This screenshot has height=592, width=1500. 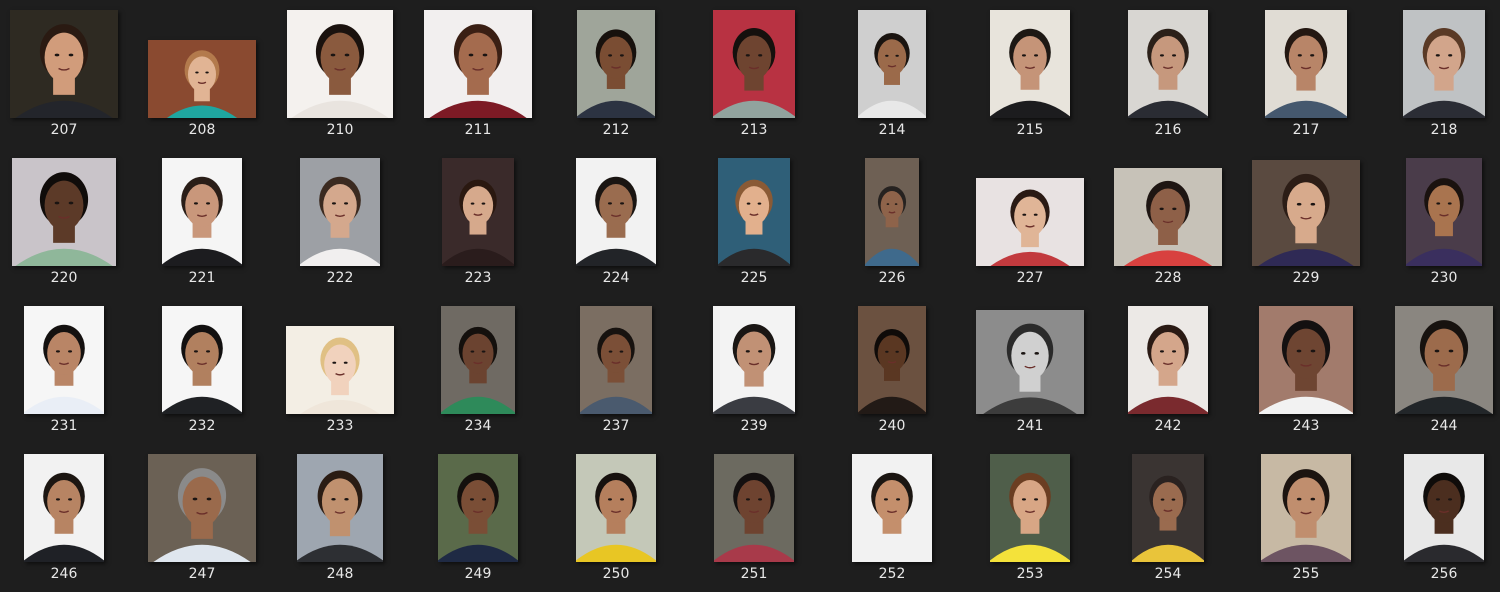 What do you see at coordinates (64, 278) in the screenshot?
I see `file-name-label: 220` at bounding box center [64, 278].